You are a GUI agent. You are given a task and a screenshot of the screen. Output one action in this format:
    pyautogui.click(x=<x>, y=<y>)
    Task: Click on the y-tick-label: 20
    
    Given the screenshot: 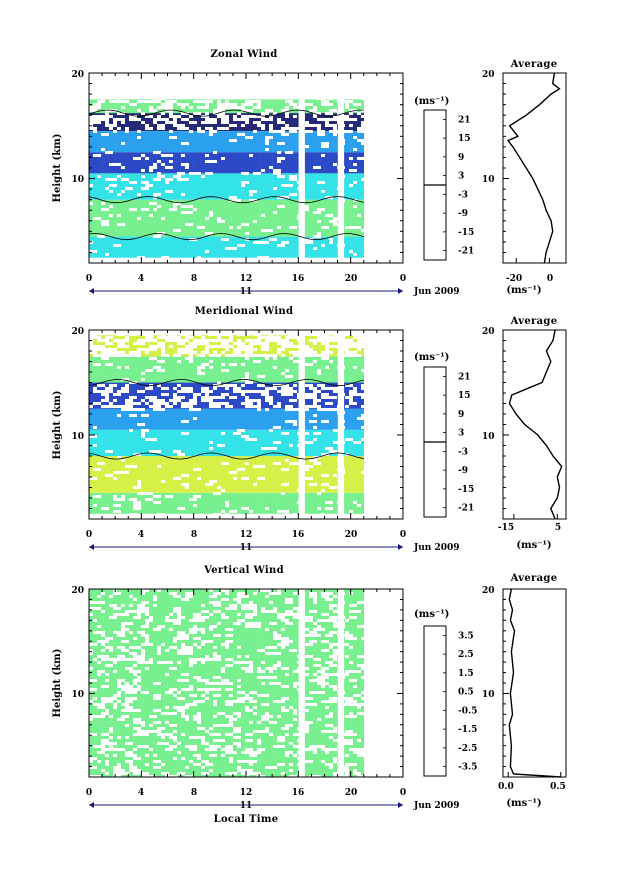 What is the action you would take?
    pyautogui.click(x=77, y=591)
    